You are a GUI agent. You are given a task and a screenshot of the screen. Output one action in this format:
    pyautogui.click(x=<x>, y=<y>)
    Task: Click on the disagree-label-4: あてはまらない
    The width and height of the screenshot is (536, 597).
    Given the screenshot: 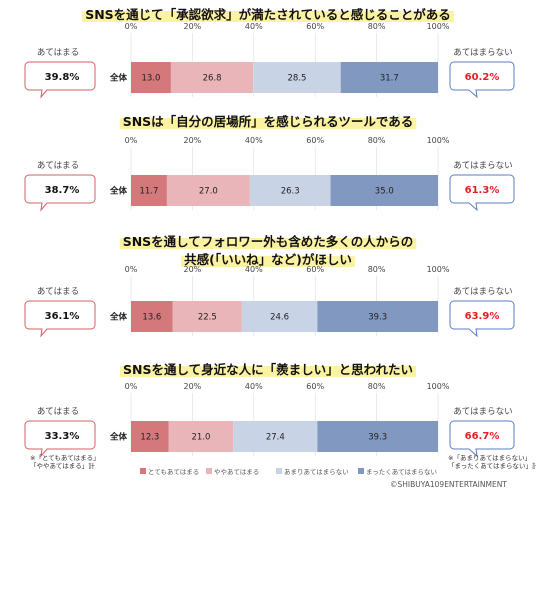 What is the action you would take?
    pyautogui.click(x=482, y=412)
    